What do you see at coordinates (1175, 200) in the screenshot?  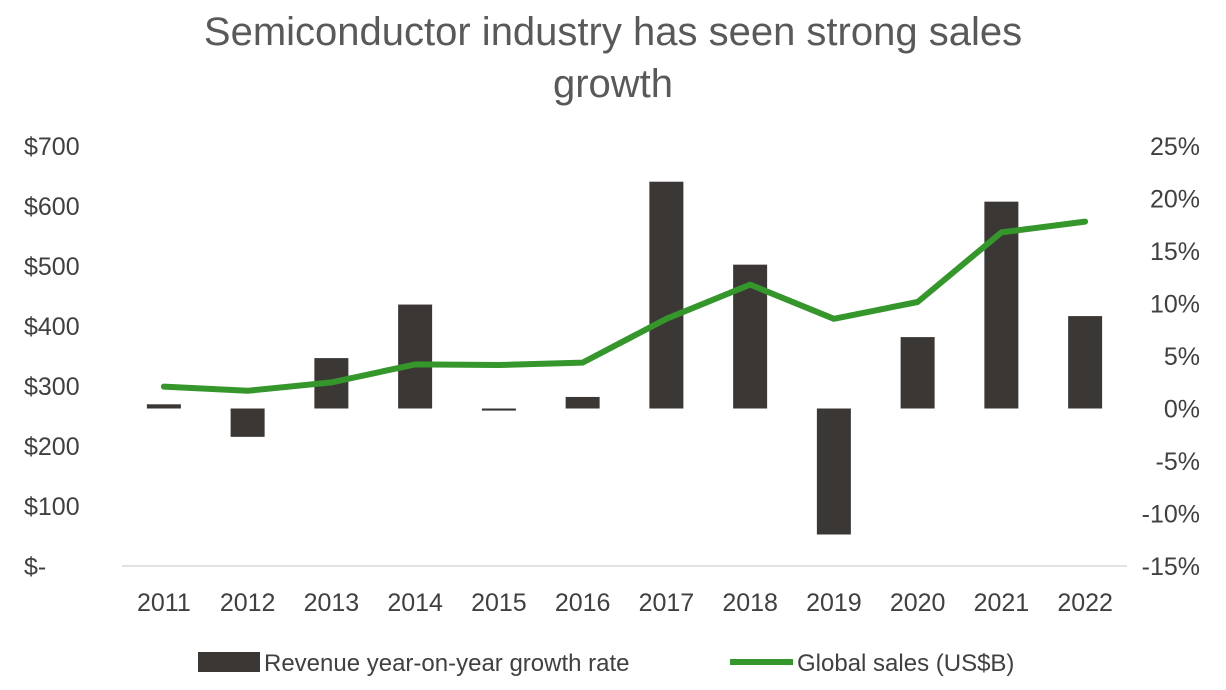 I see `right-tick-label: 20%` at bounding box center [1175, 200].